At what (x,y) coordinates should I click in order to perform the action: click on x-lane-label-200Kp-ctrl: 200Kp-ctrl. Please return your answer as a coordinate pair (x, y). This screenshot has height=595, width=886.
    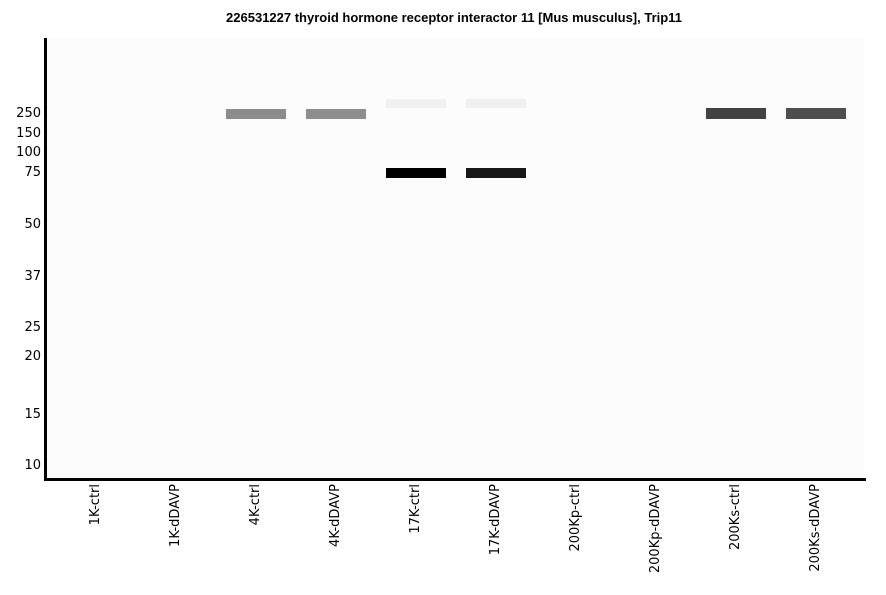
    Looking at the image, I should click on (575, 518).